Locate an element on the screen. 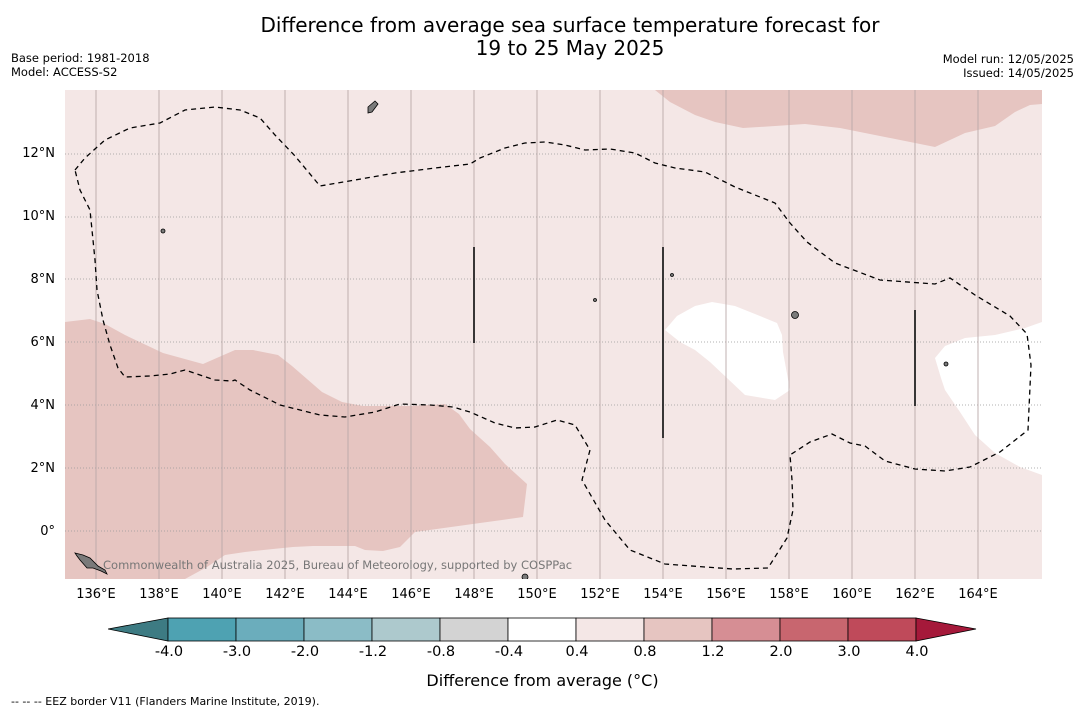  island-c is located at coordinates (672, 275).